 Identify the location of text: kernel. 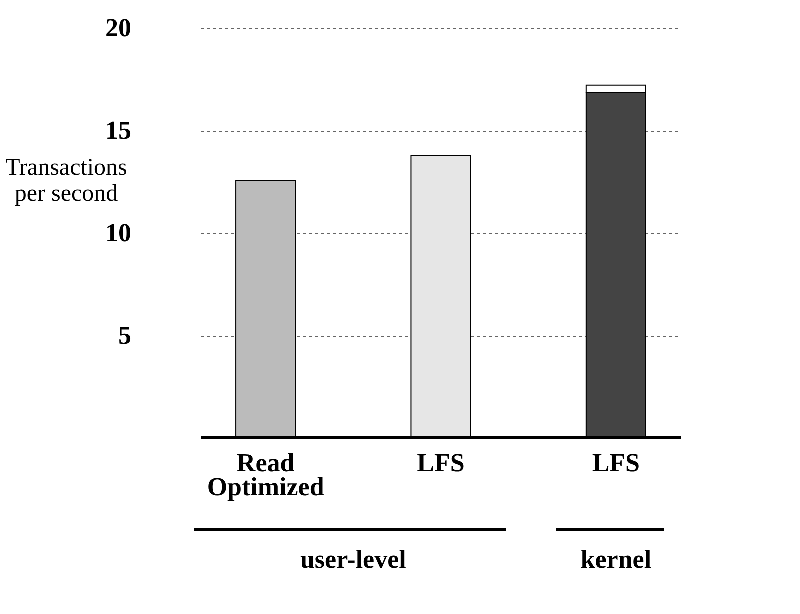
(616, 559).